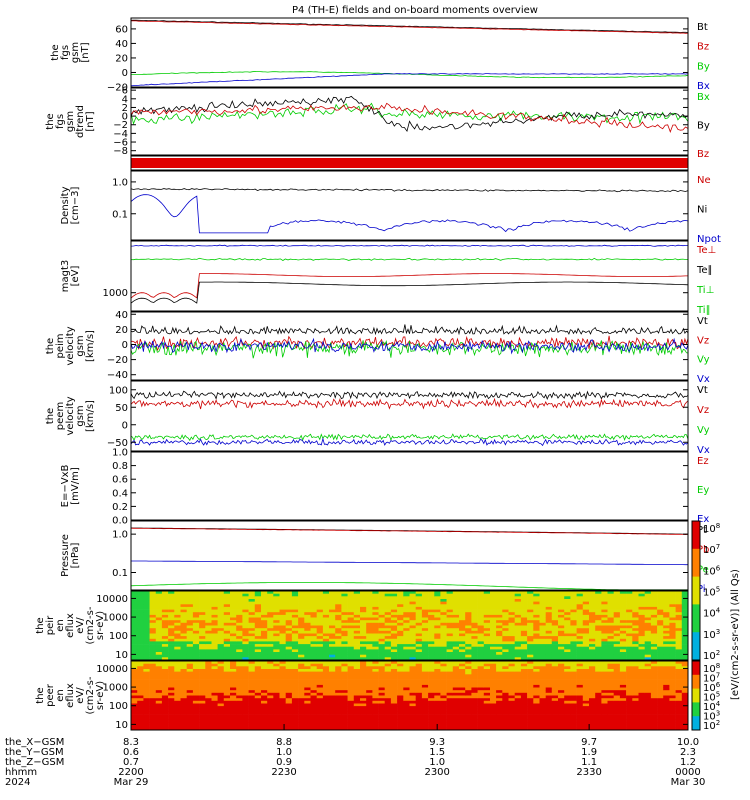 The image size is (750, 800). I want to click on temperature-tipar-line, so click(409, 259).